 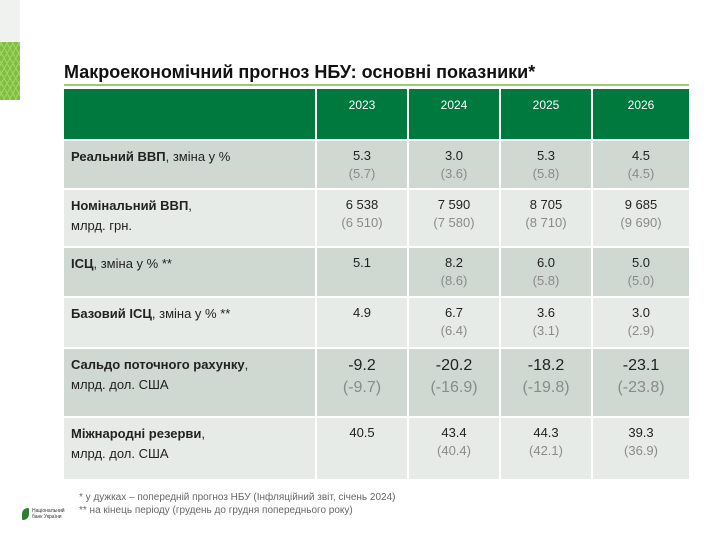 I want to click on previous-forecast-value: (-23.8), so click(x=641, y=387).